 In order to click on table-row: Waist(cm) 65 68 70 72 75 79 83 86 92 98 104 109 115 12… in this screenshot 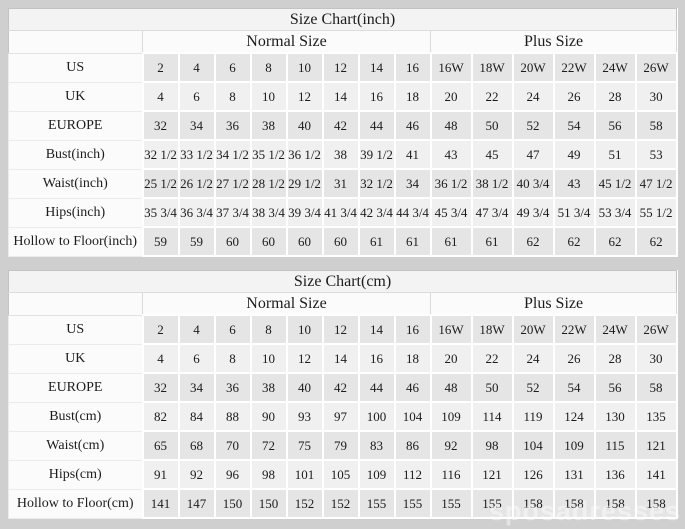, I will do `click(343, 445)`.